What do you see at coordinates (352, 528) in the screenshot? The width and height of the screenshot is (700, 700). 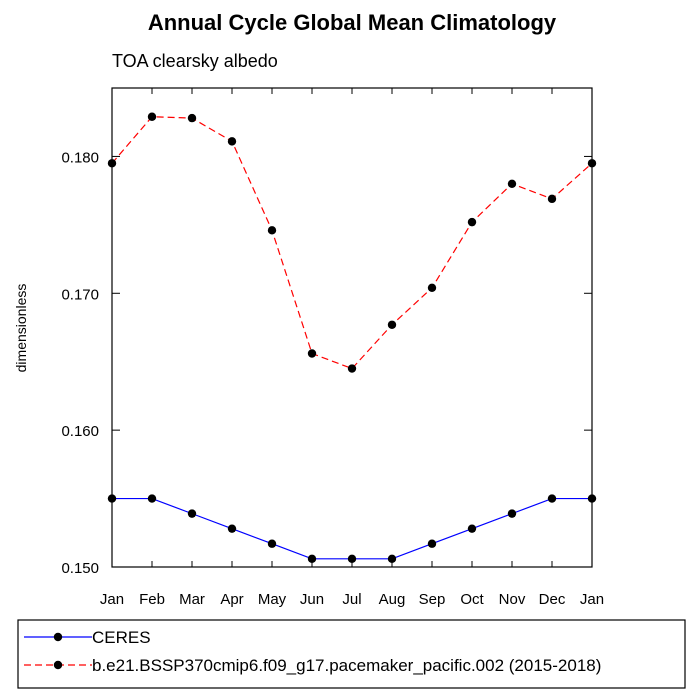 I see `series-line` at bounding box center [352, 528].